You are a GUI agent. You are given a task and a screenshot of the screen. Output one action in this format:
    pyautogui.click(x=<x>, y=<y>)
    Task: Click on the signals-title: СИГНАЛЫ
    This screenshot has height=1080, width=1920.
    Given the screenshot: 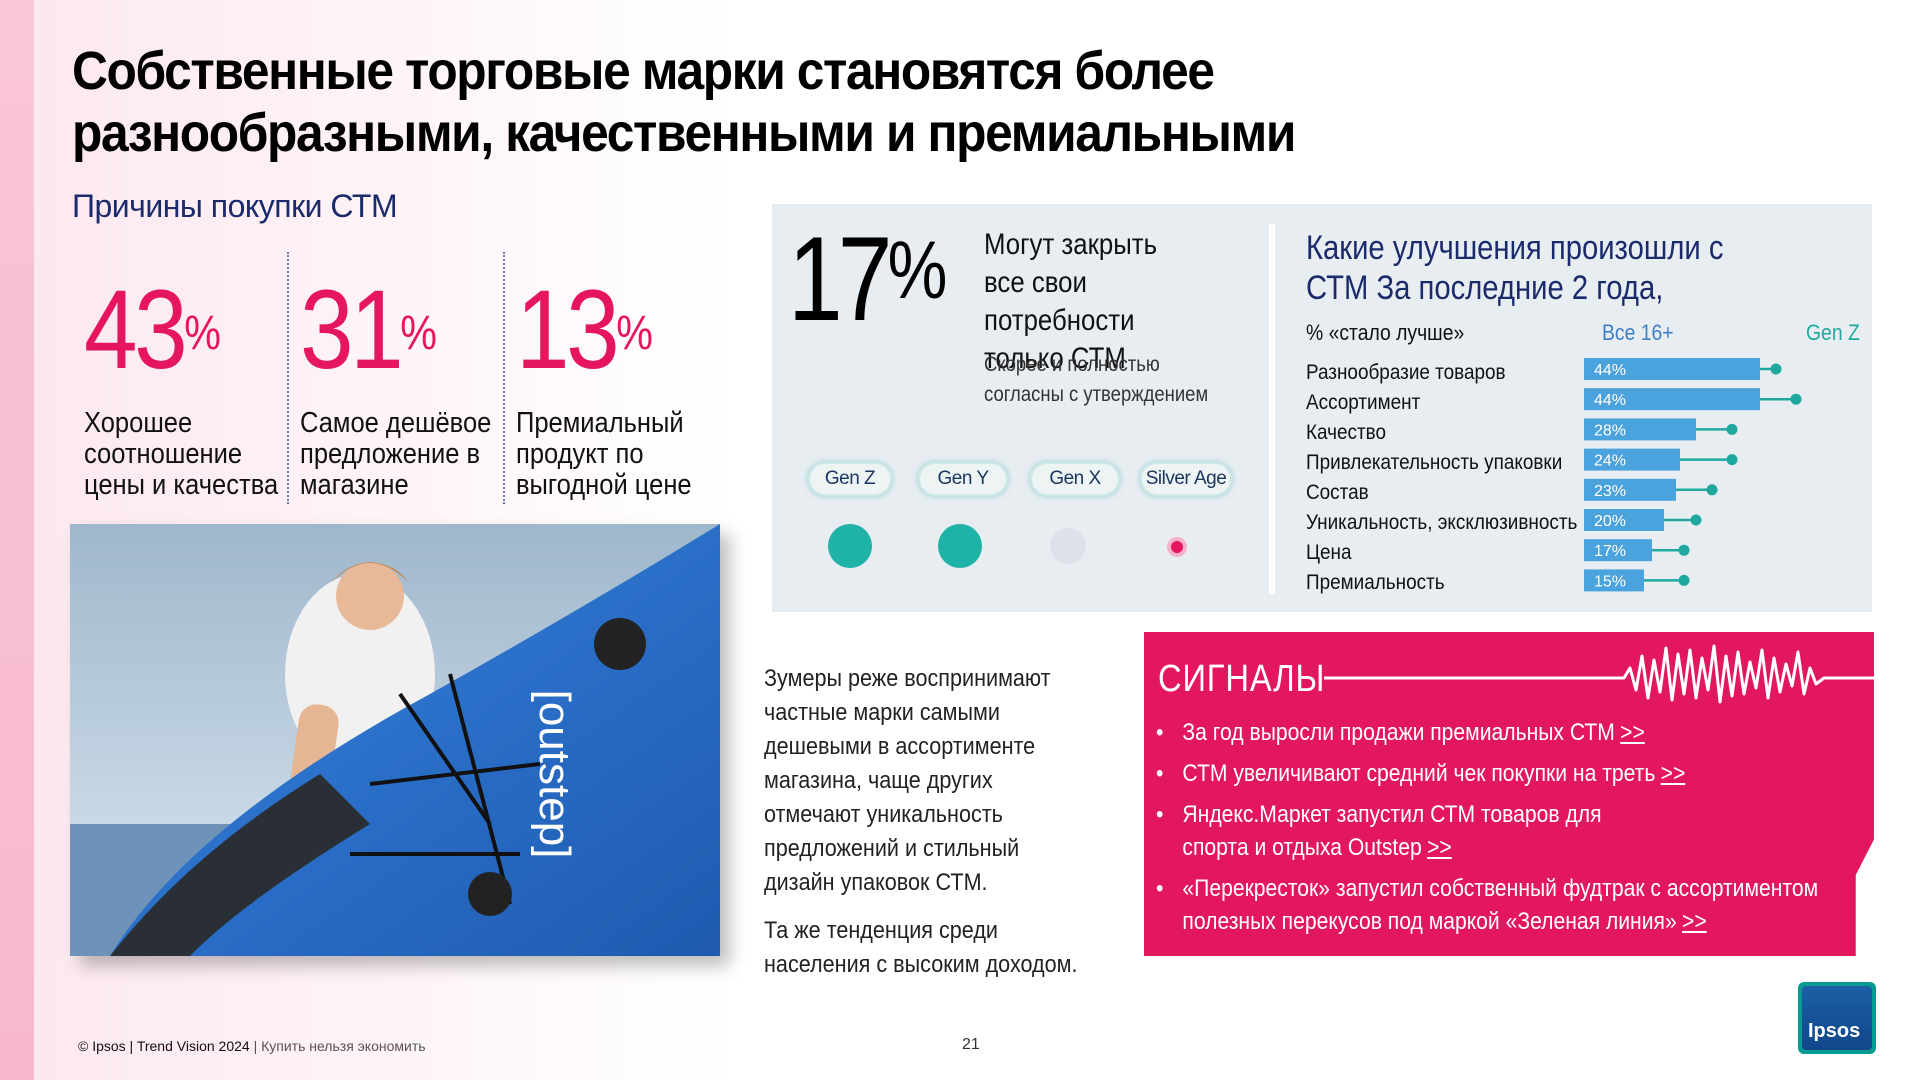 What is the action you would take?
    pyautogui.click(x=1242, y=679)
    